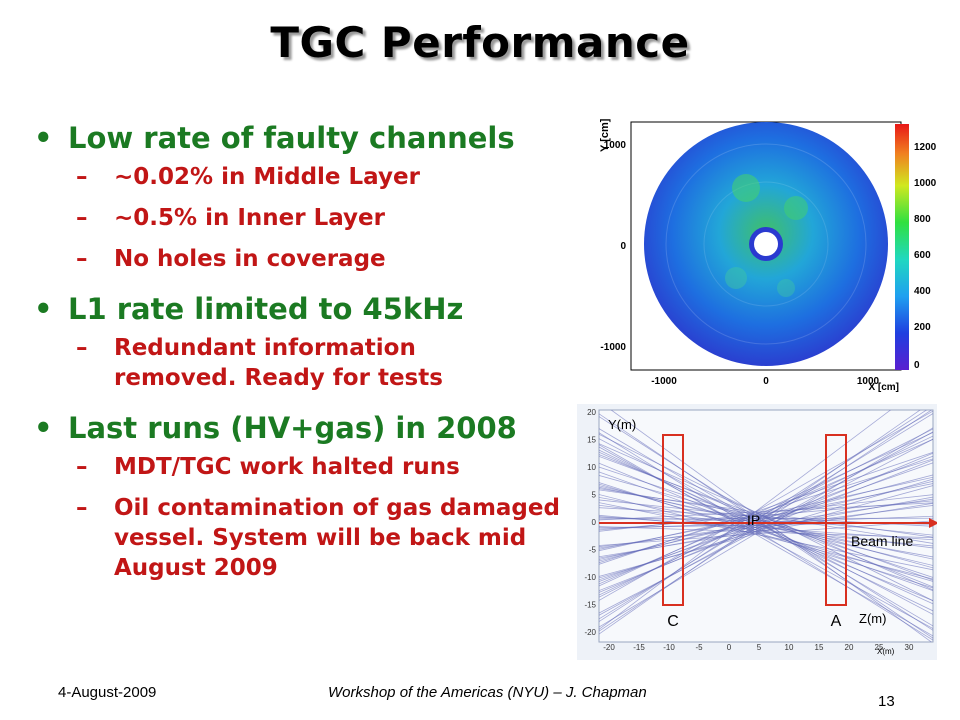 The image size is (960, 720). I want to click on side-c-label: C, so click(673, 621).